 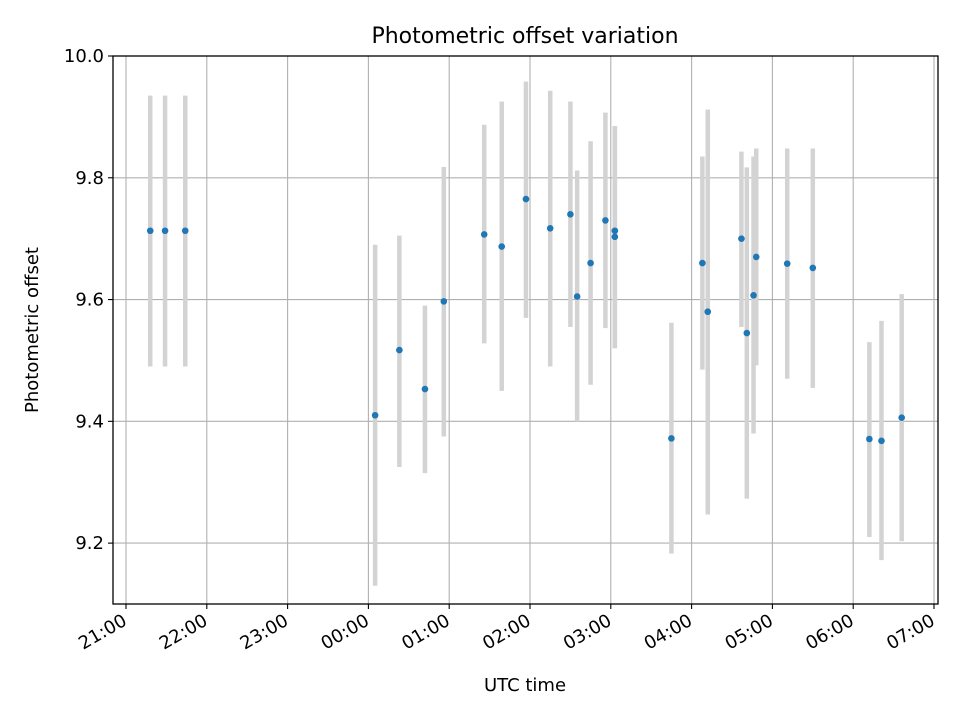 I want to click on x-tick-label: 05:00, so click(x=748, y=632).